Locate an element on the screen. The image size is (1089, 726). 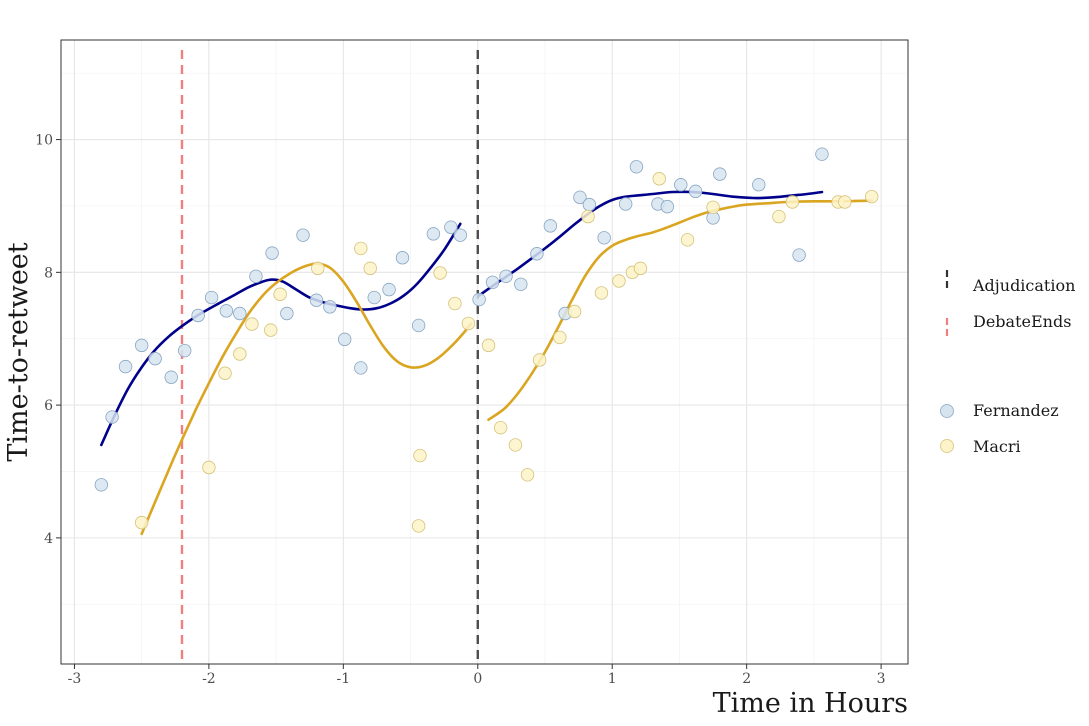
y-tick-label: 8 is located at coordinates (48, 273).